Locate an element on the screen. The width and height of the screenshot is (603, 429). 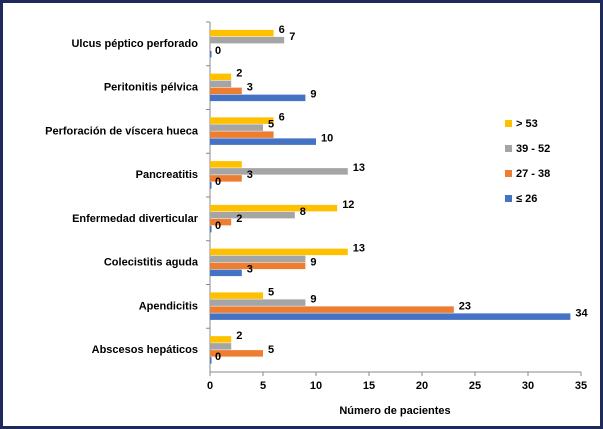
y-tick-label: Colecistitis aguda is located at coordinates (151, 263).